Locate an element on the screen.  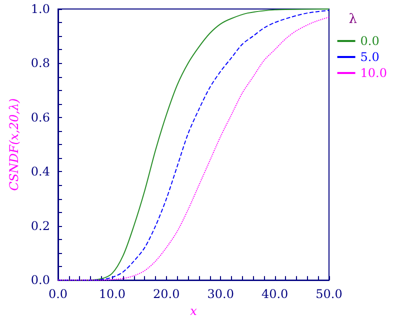
x-tick-label: 0.0 is located at coordinates (58, 294).